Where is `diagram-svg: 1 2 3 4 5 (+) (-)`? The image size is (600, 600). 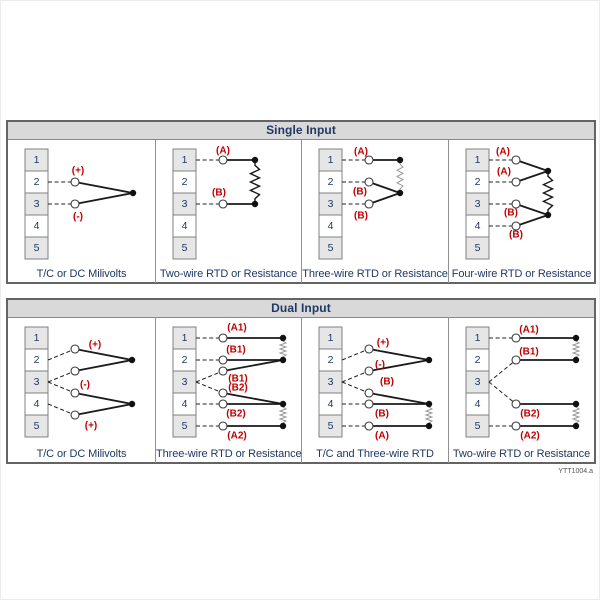 diagram-svg: 1 2 3 4 5 (+) (-) is located at coordinates (80, 204).